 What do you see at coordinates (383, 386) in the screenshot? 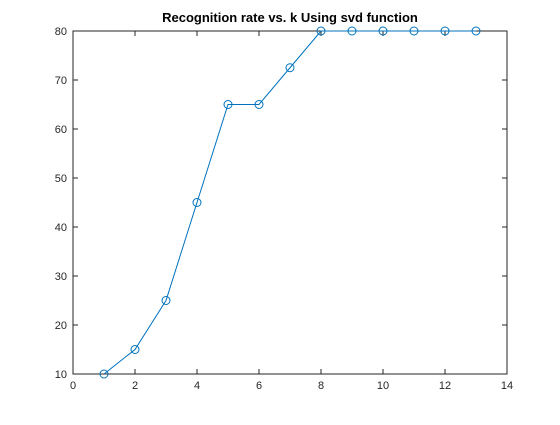
I see `x-tick-label: 10` at bounding box center [383, 386].